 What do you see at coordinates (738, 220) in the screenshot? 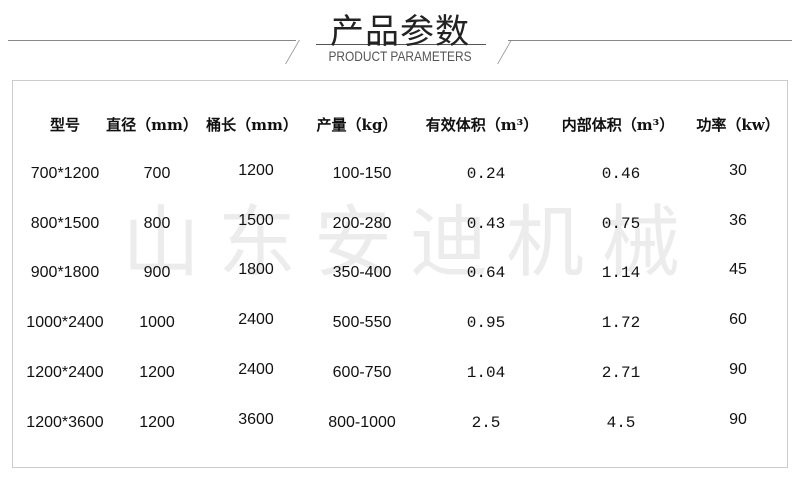
I see `table-cell: 36` at bounding box center [738, 220].